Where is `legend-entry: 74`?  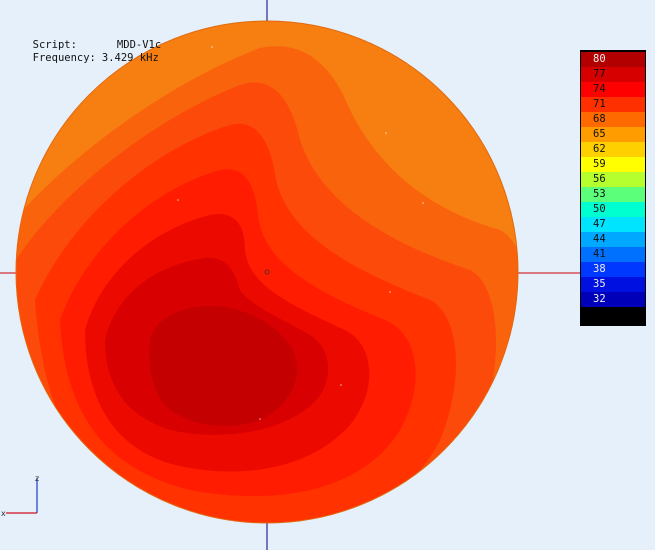
legend-entry: 74 is located at coordinates (613, 89).